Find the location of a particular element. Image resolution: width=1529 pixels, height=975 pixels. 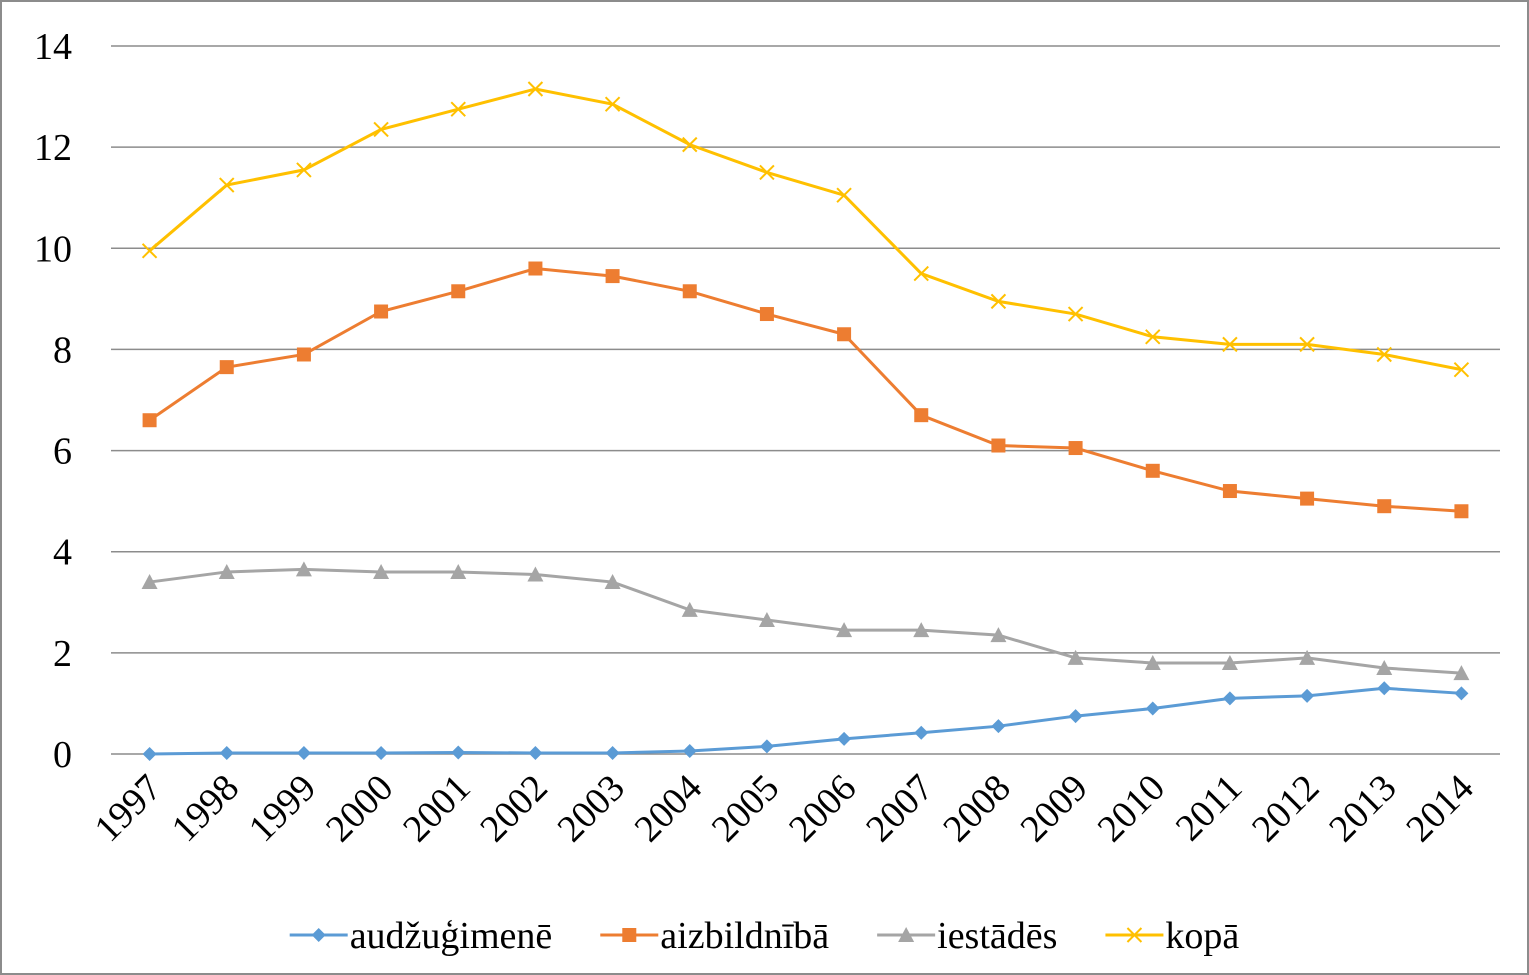

legend-label: kopā is located at coordinates (1202, 936).